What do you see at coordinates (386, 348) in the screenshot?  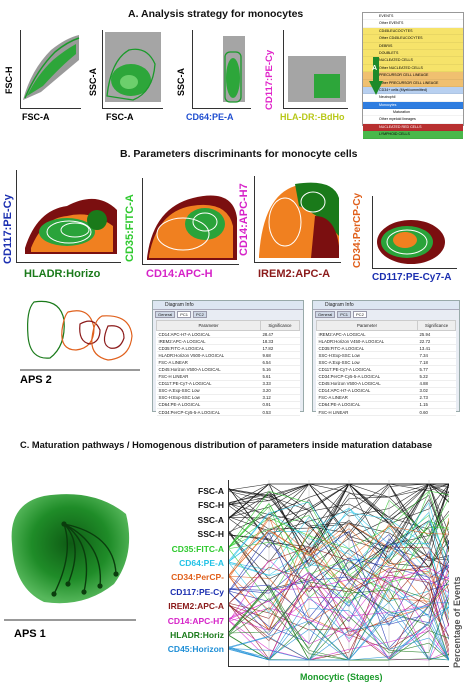 I see `table-row: CD35:FITC-A LOGICAL 13.41` at bounding box center [386, 348].